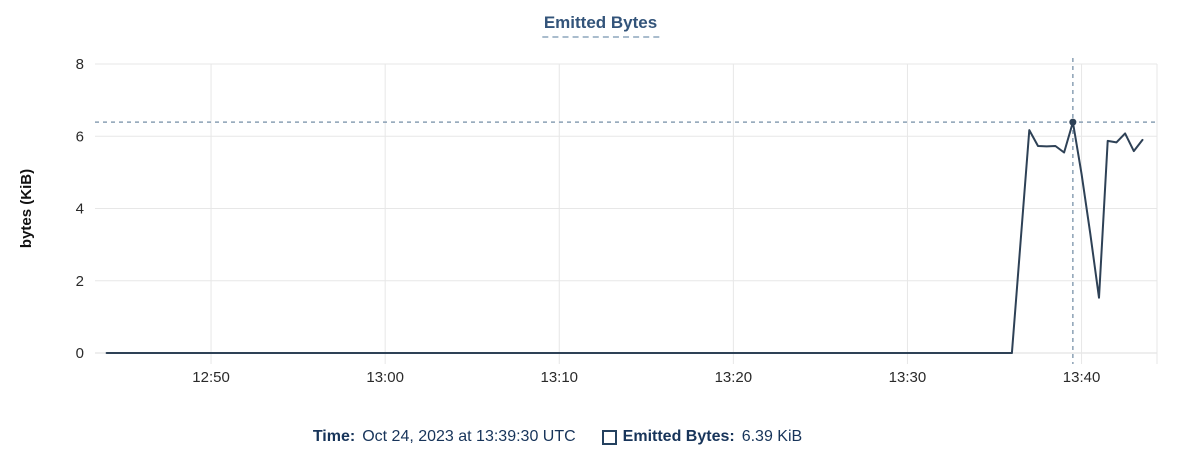 Image resolution: width=1201 pixels, height=470 pixels. I want to click on x-tick-label: 13:30, so click(908, 377).